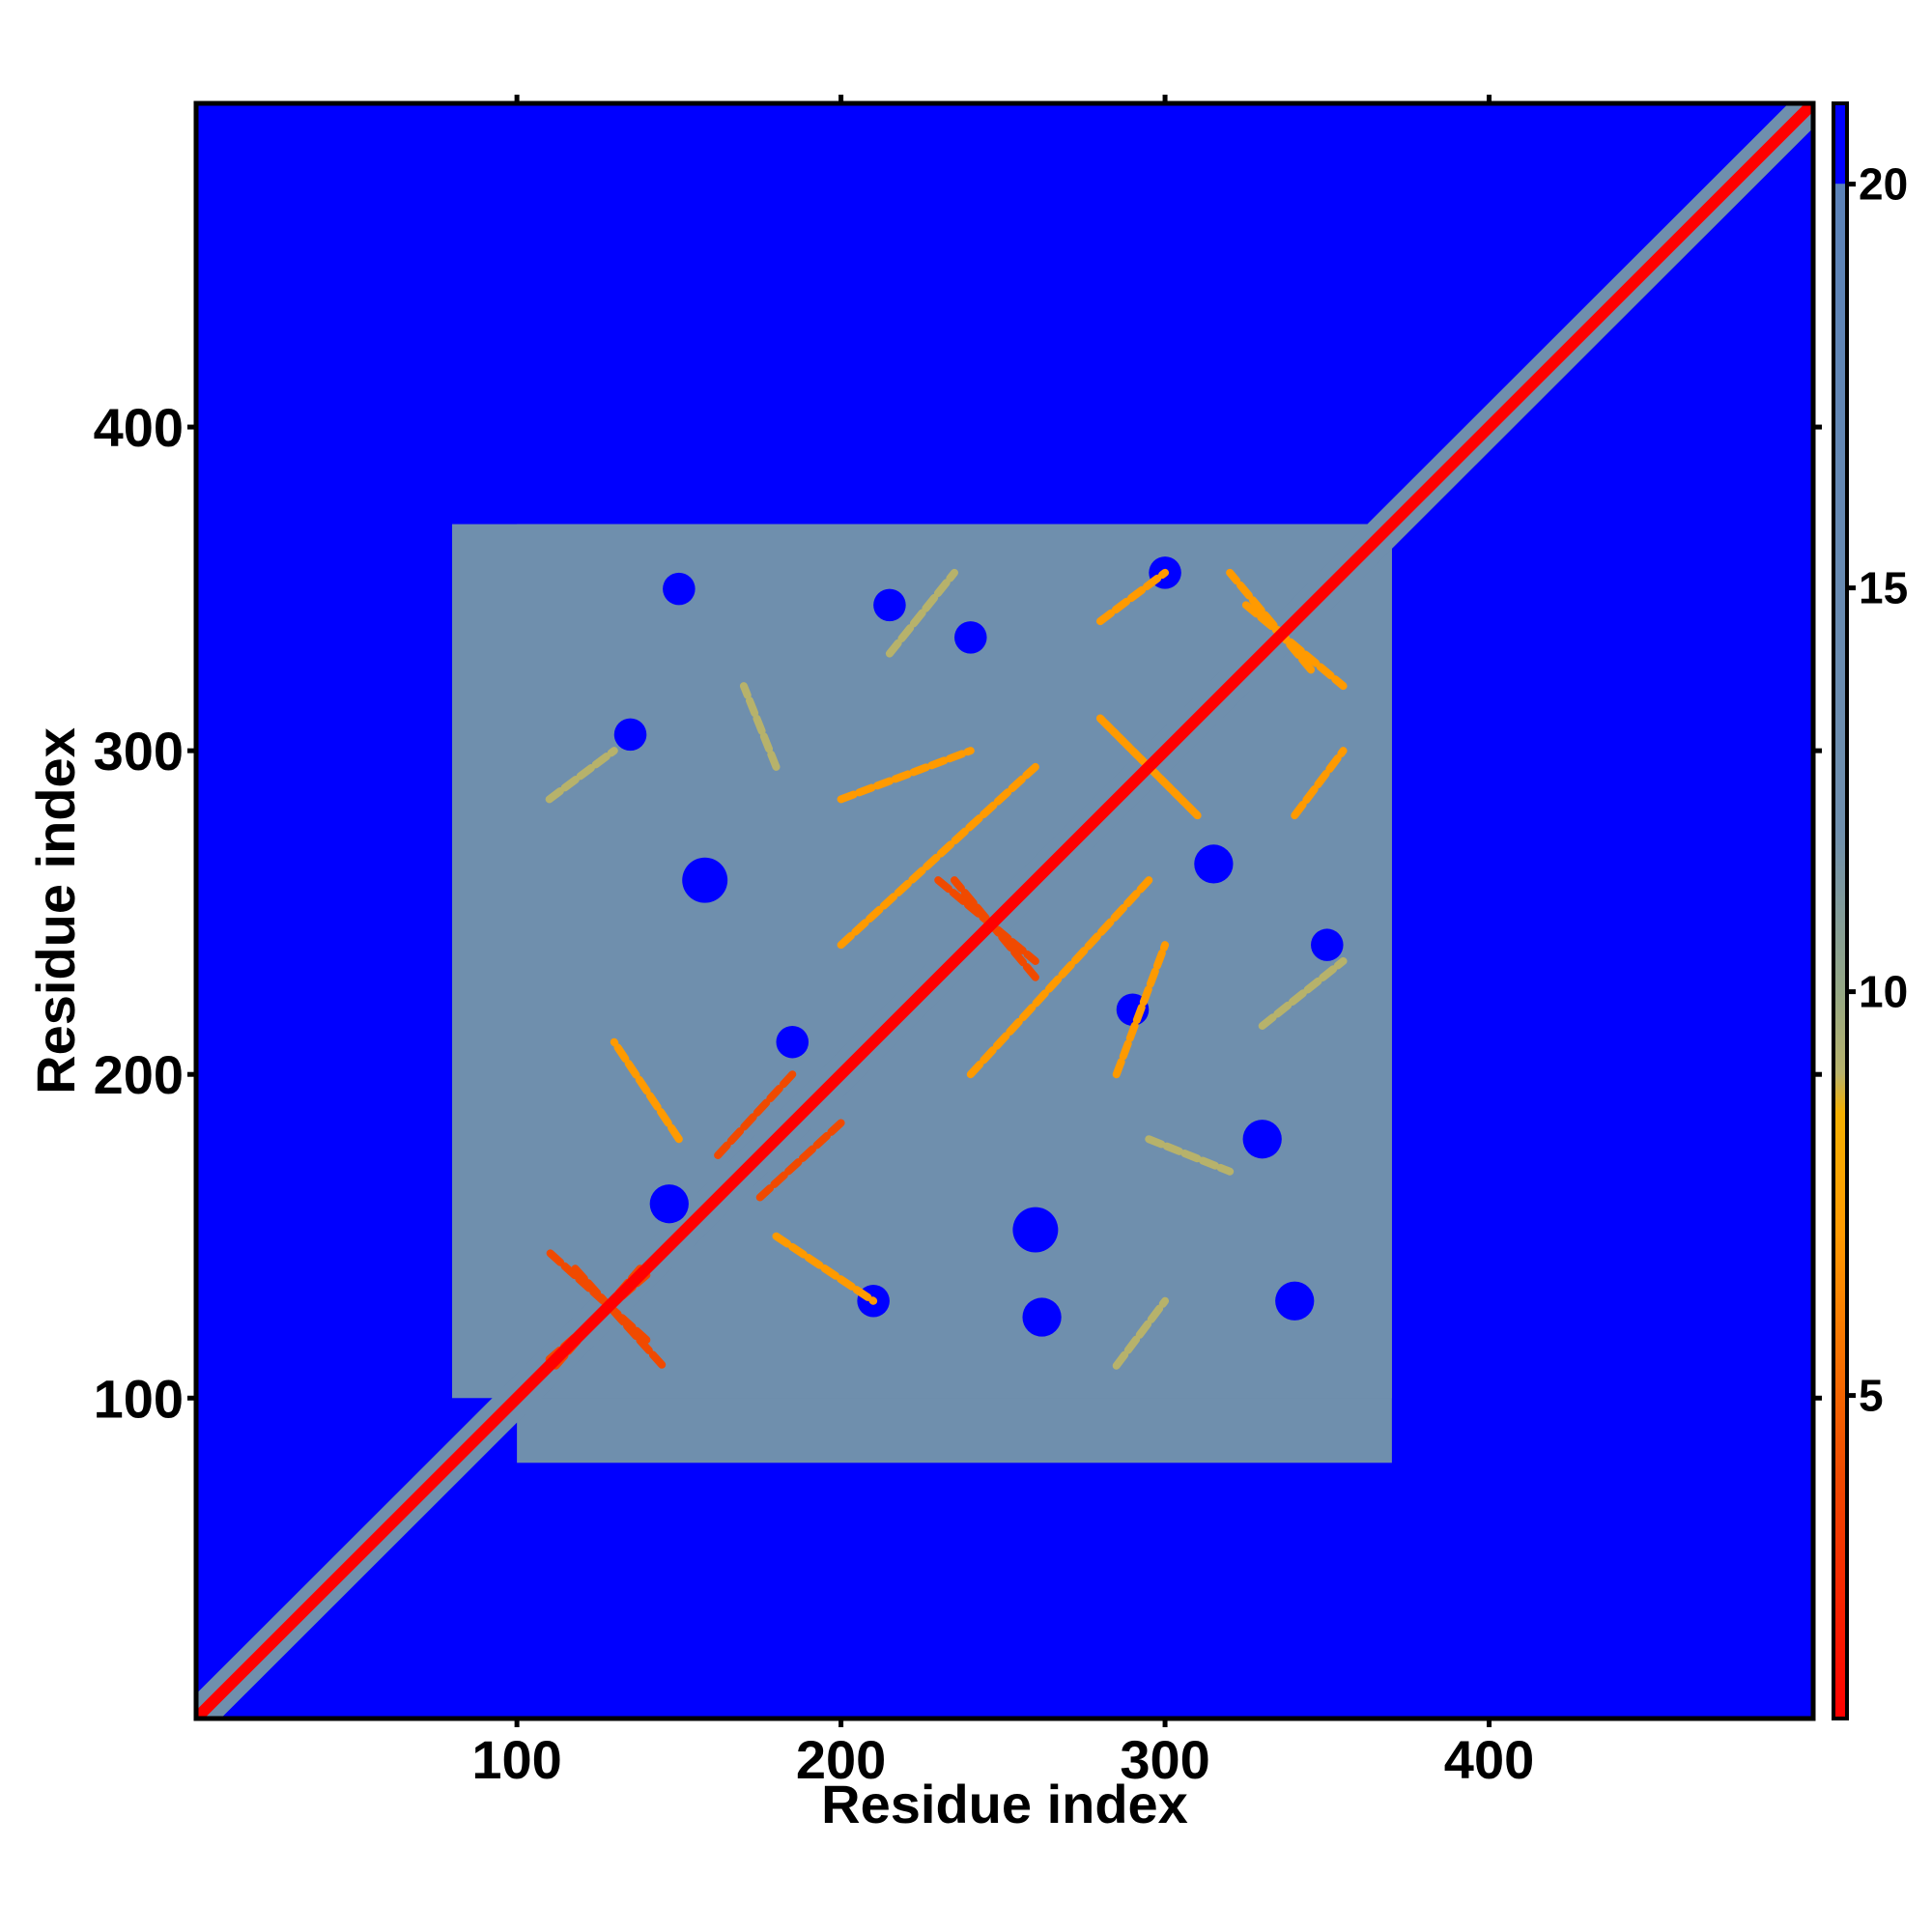  I want to click on colorbar-tick-label-15: 15, so click(1883, 588).